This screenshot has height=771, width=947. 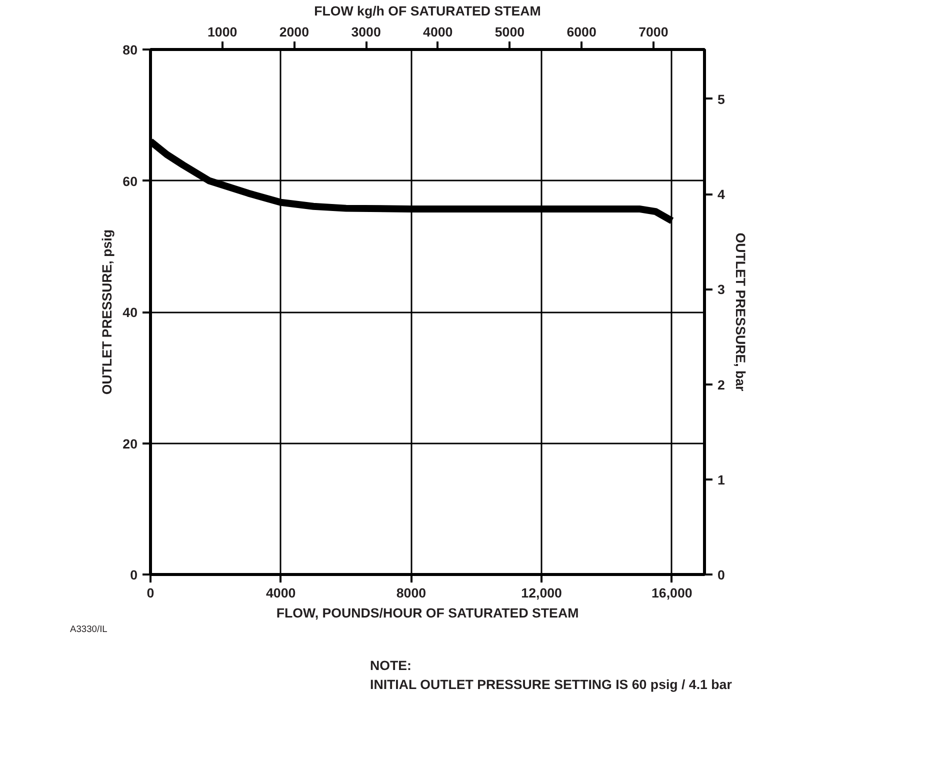 What do you see at coordinates (89, 629) in the screenshot?
I see `text: A3330/IL` at bounding box center [89, 629].